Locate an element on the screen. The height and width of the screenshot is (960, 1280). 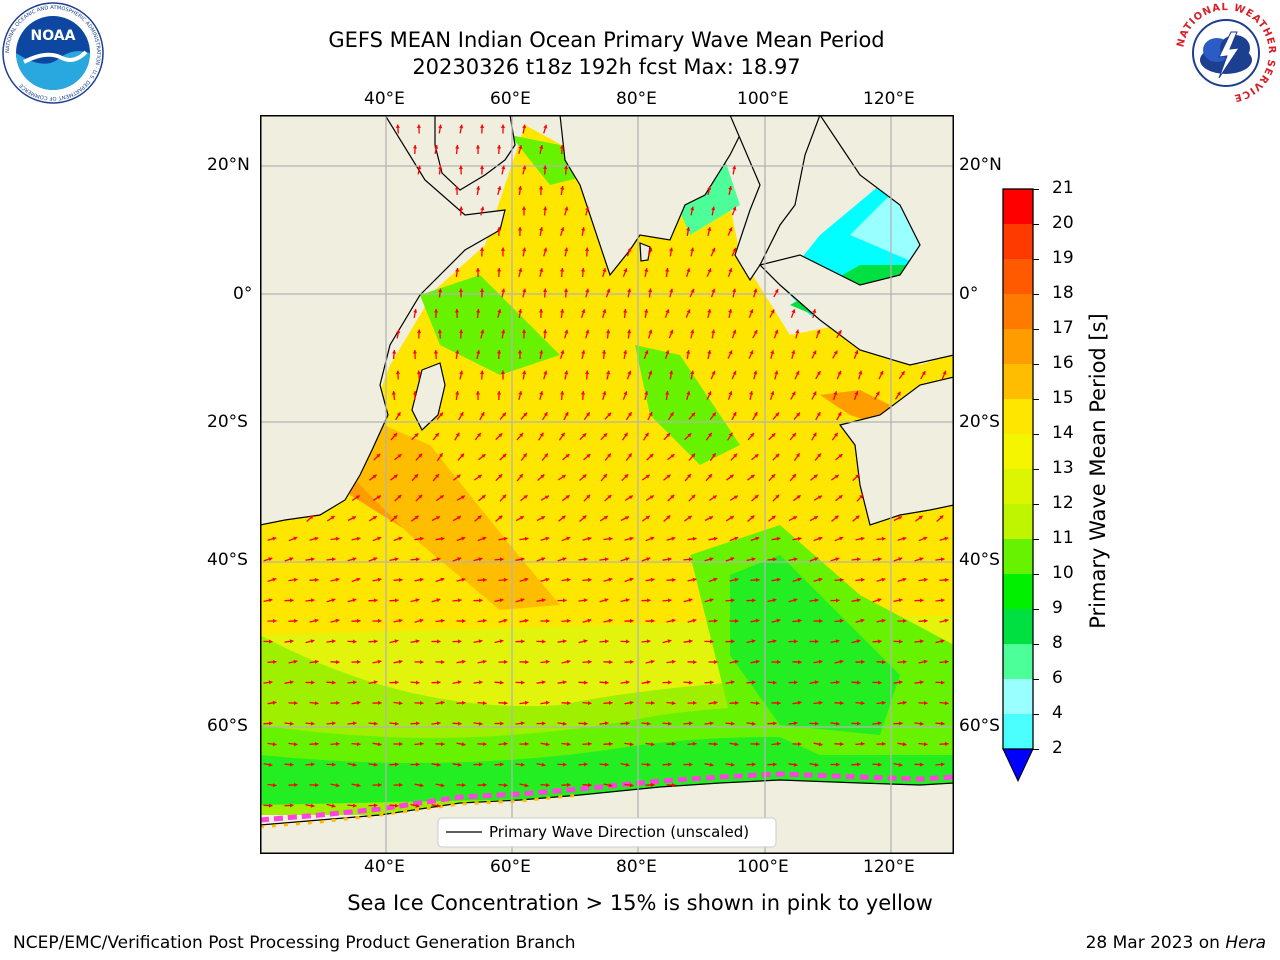
colorbar-tick-label: 21 is located at coordinates (1063, 188).